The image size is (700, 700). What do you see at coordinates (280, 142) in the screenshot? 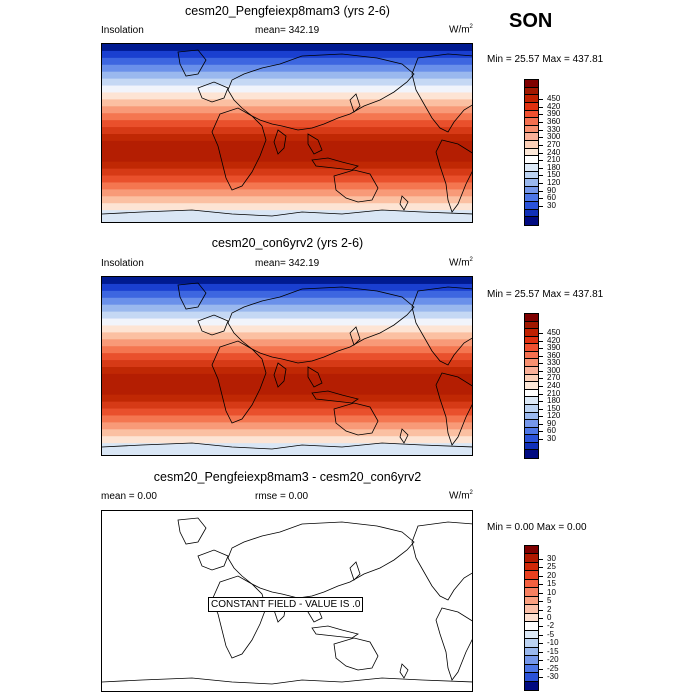
I see `coastline-india` at bounding box center [280, 142].